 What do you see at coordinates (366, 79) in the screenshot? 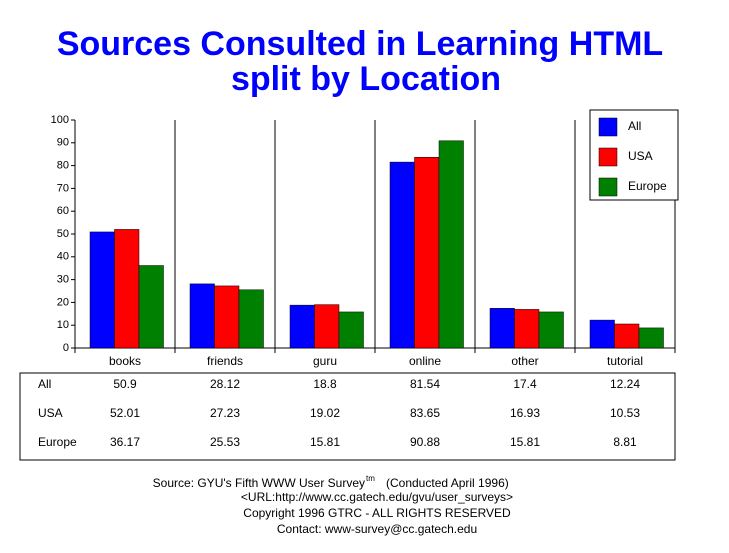
I see `chart-subtitle: split by Location` at bounding box center [366, 79].